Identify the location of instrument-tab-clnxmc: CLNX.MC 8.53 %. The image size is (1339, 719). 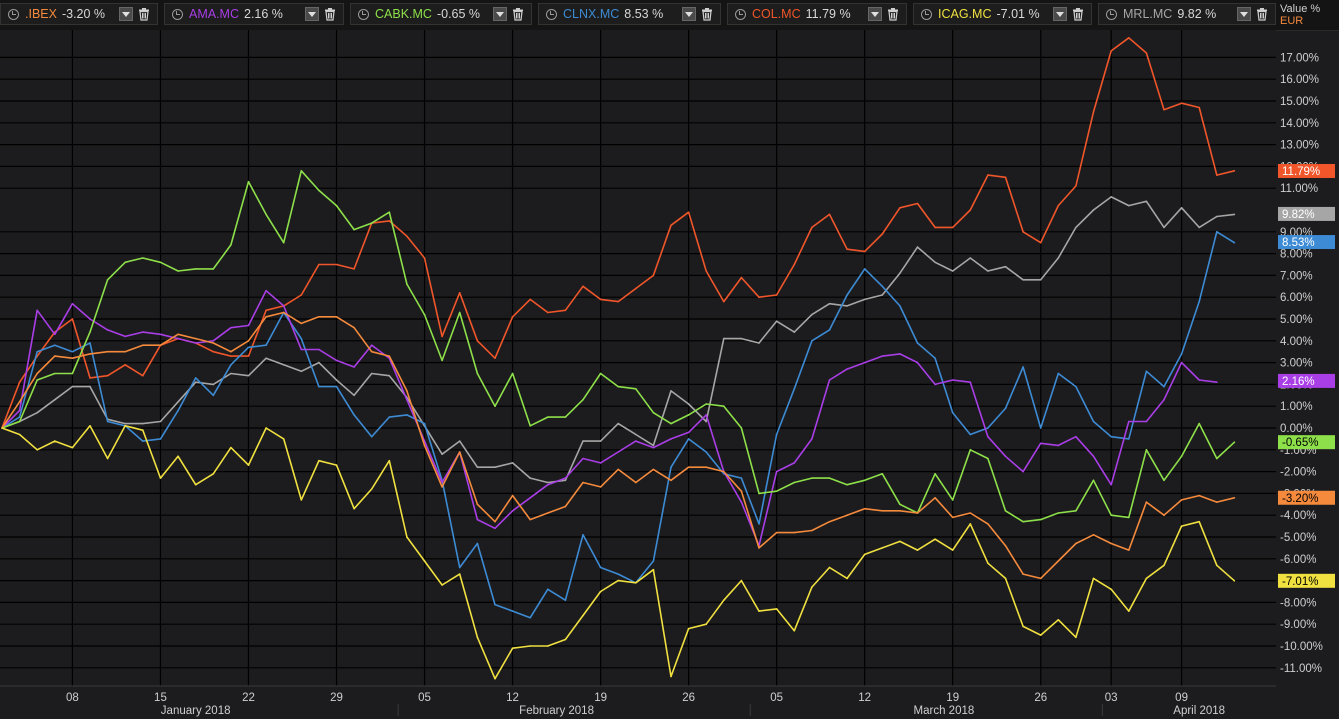
(629, 14).